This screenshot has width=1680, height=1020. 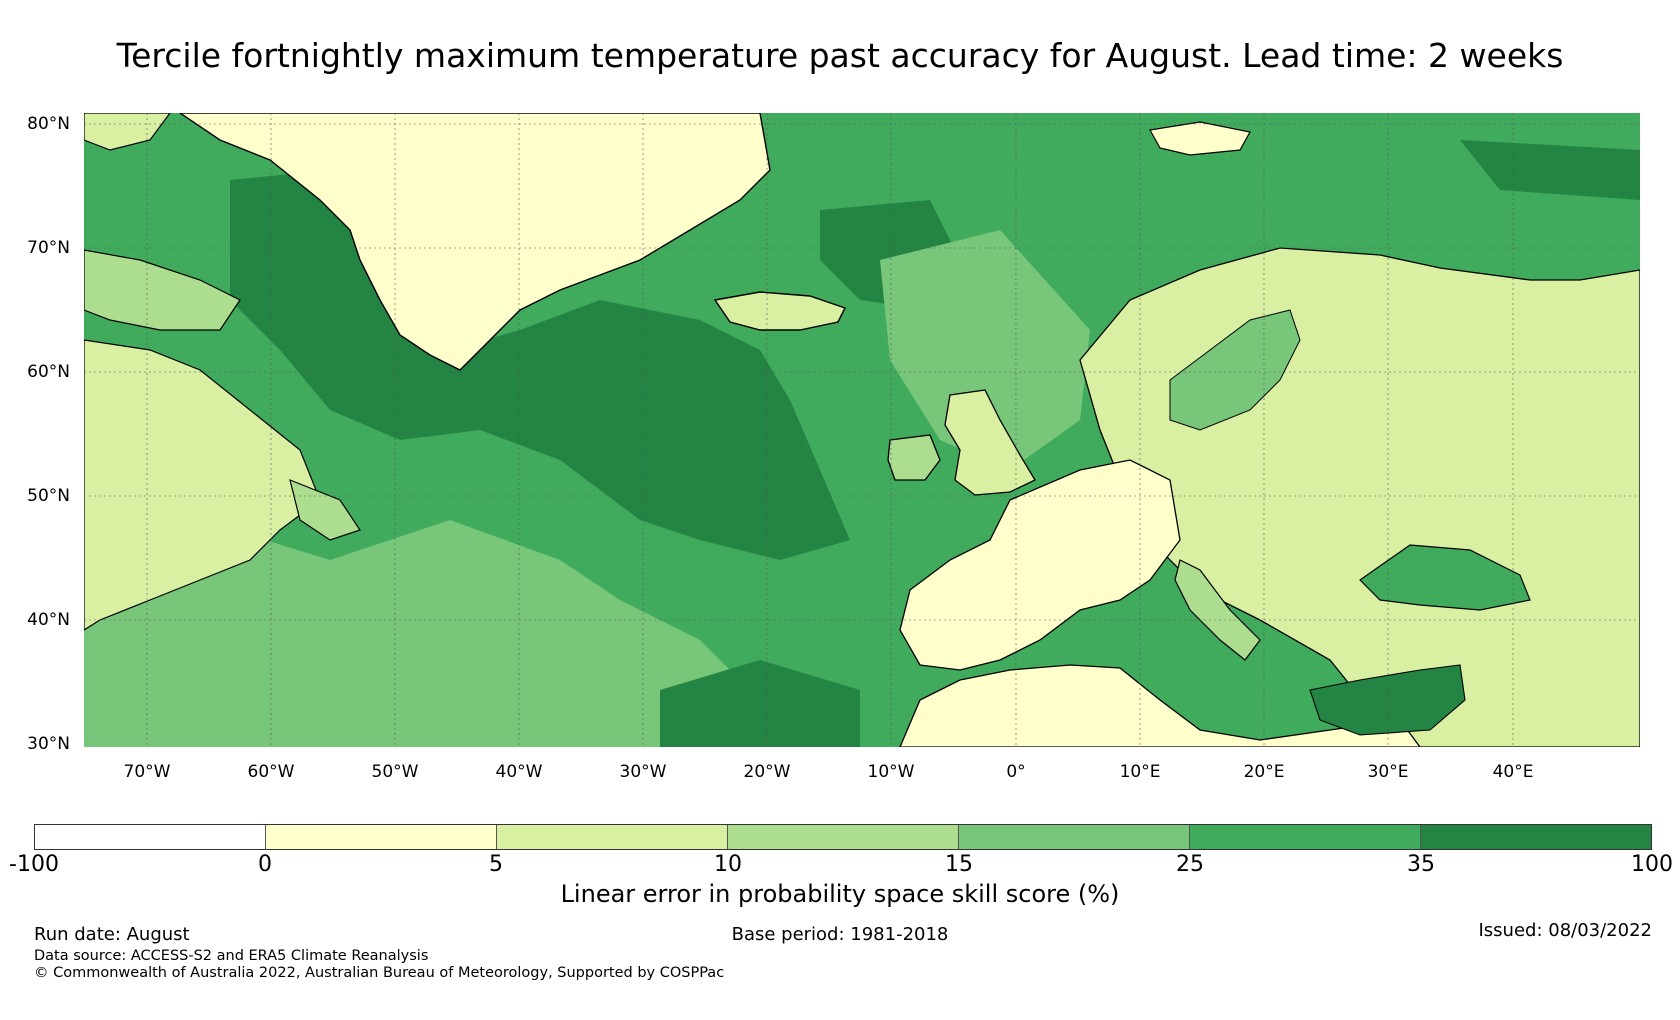 What do you see at coordinates (1200, 138) in the screenshot?
I see `svalbard` at bounding box center [1200, 138].